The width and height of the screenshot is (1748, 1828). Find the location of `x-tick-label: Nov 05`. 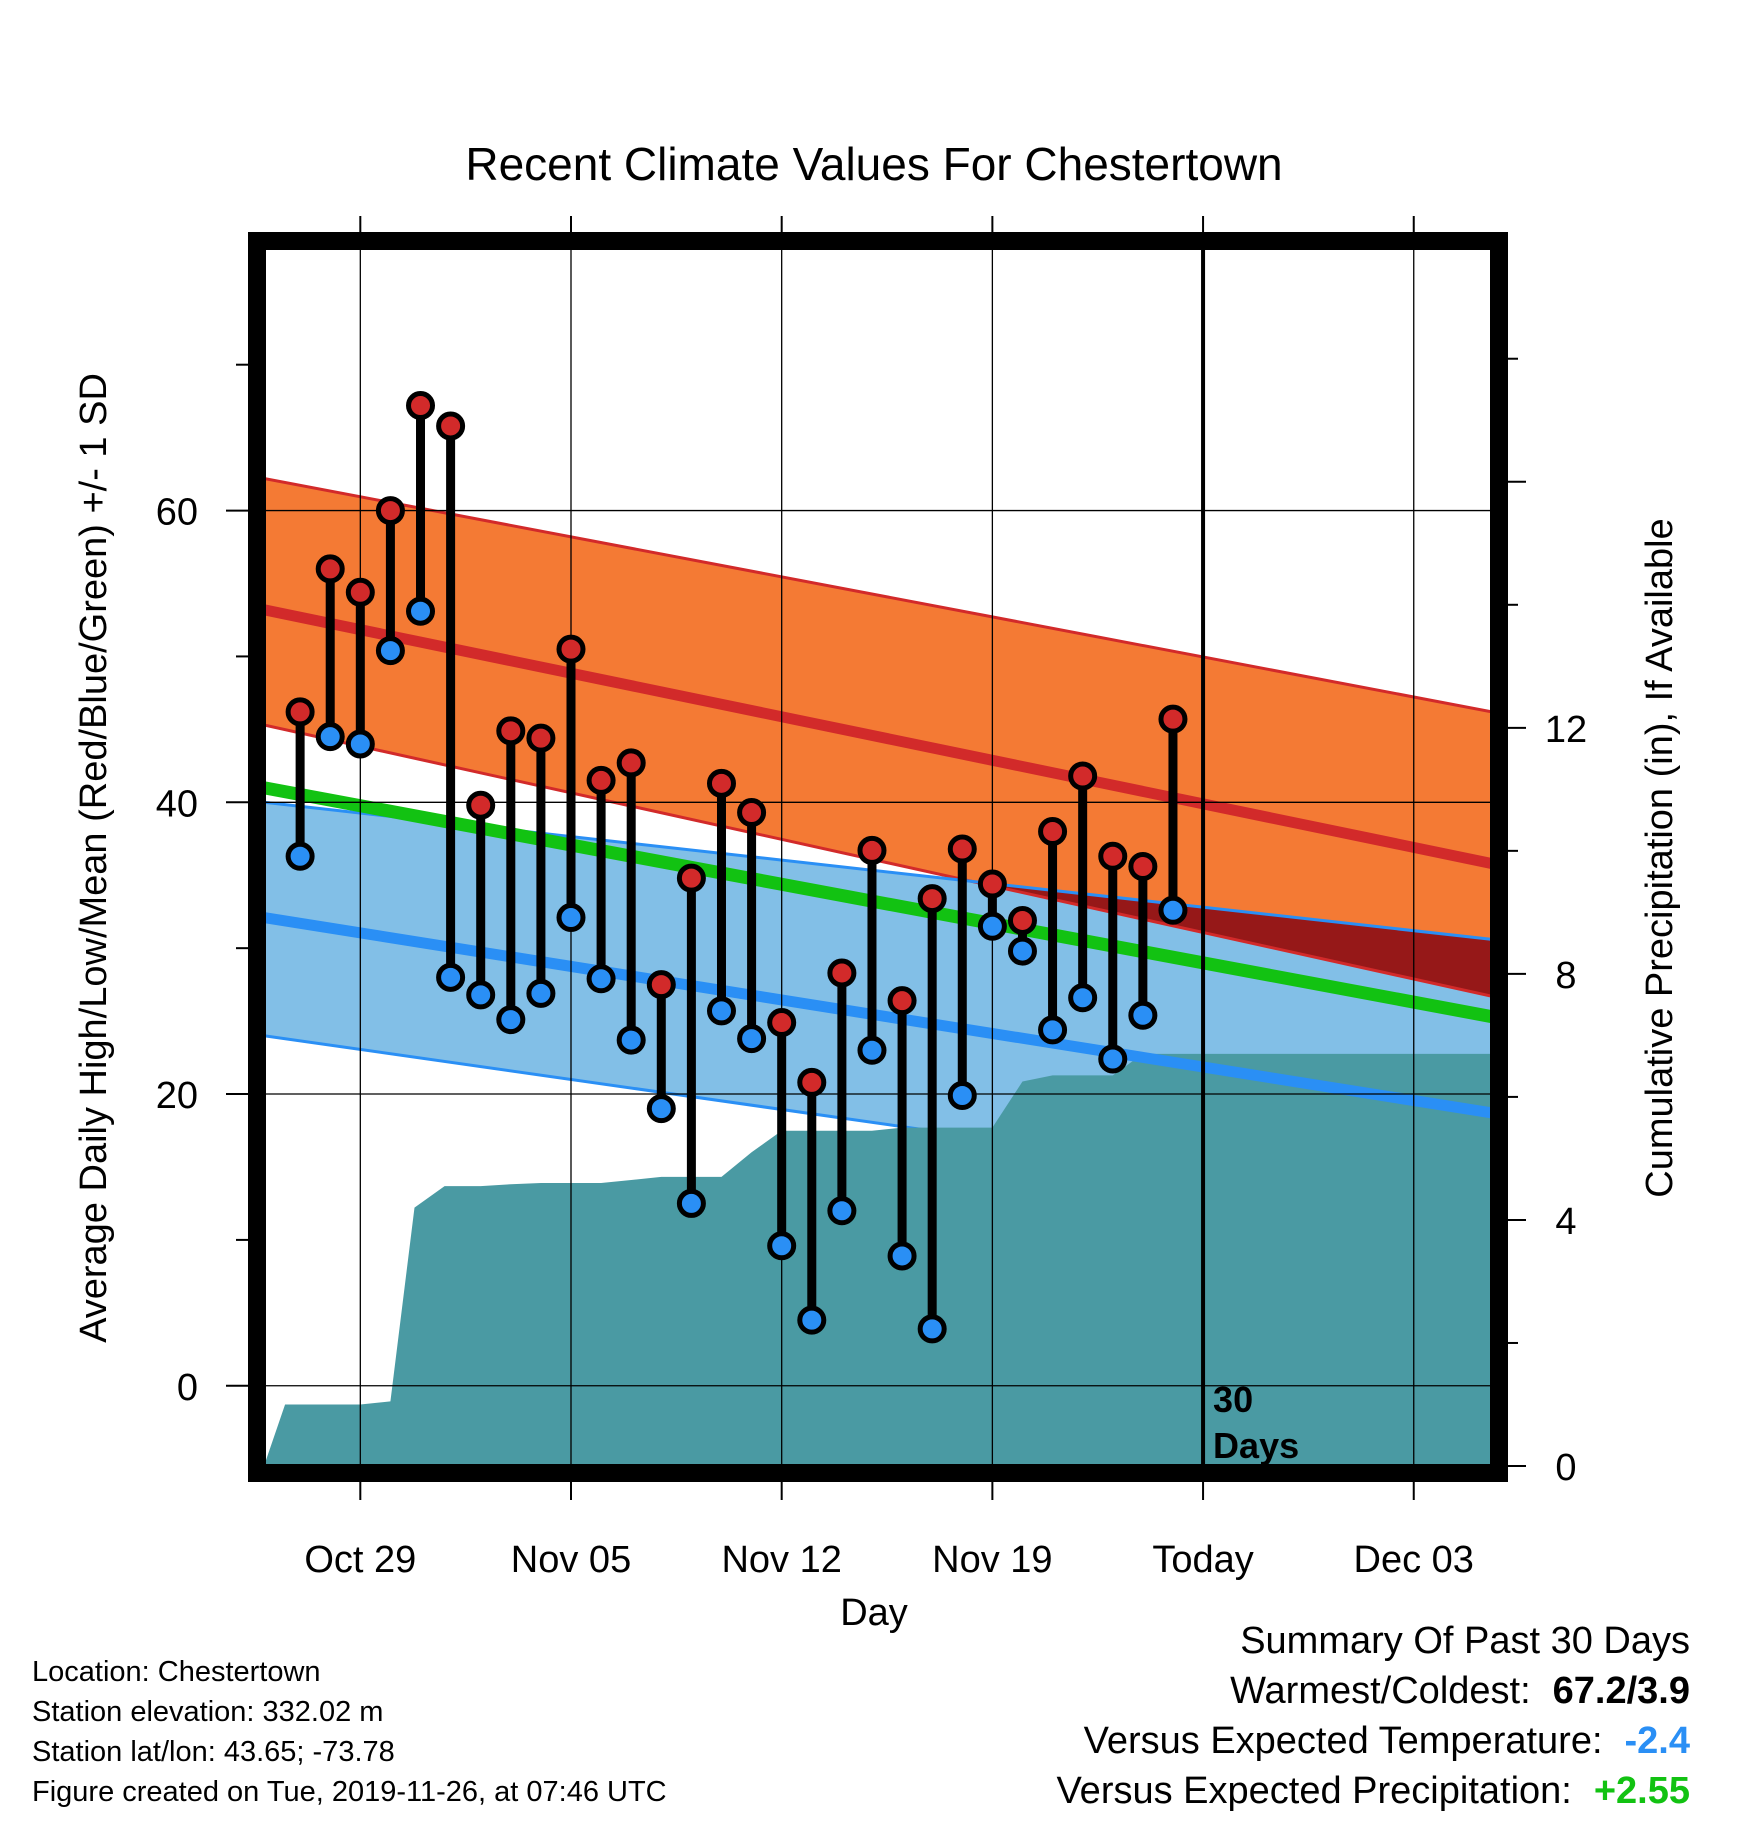

x-tick-label: Nov 05 is located at coordinates (571, 1560).